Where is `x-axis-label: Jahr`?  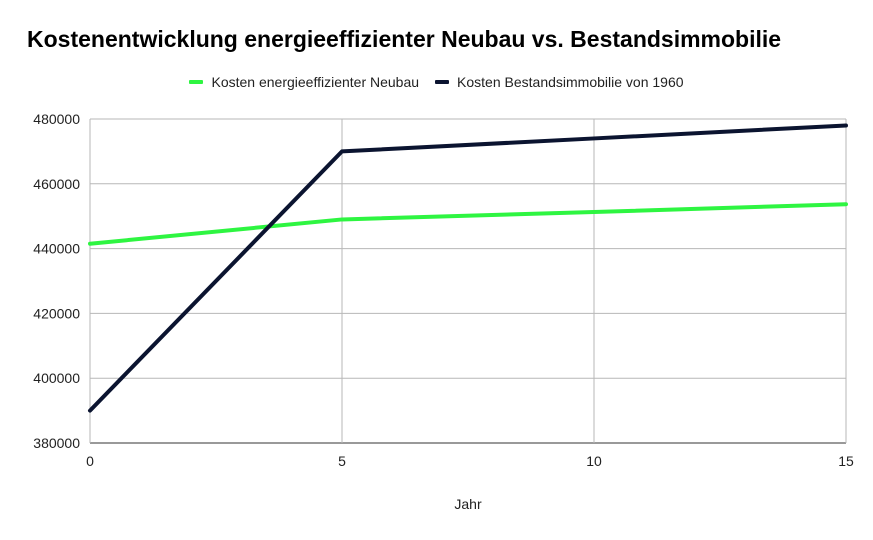
x-axis-label: Jahr is located at coordinates (468, 504).